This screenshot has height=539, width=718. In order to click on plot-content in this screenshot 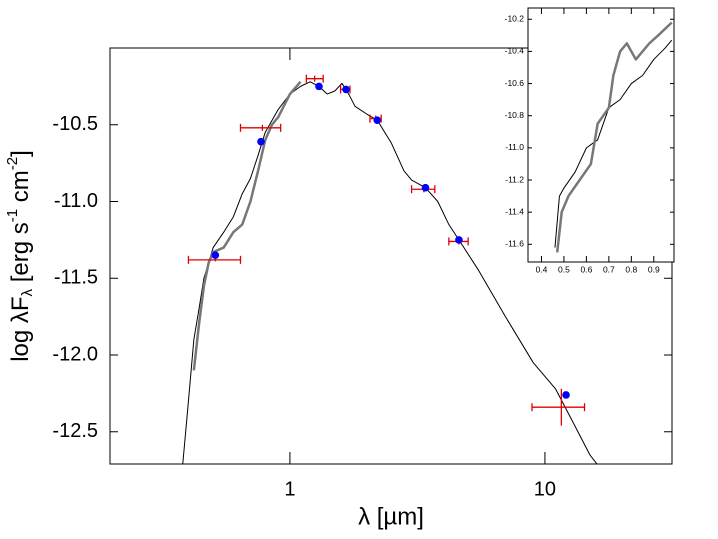, I will do `click(613, 137)`.